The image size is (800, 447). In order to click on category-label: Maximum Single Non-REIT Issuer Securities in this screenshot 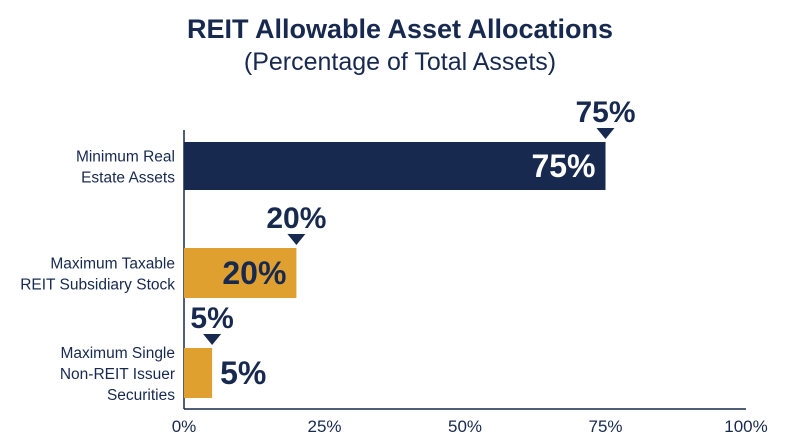, I will do `click(117, 374)`.